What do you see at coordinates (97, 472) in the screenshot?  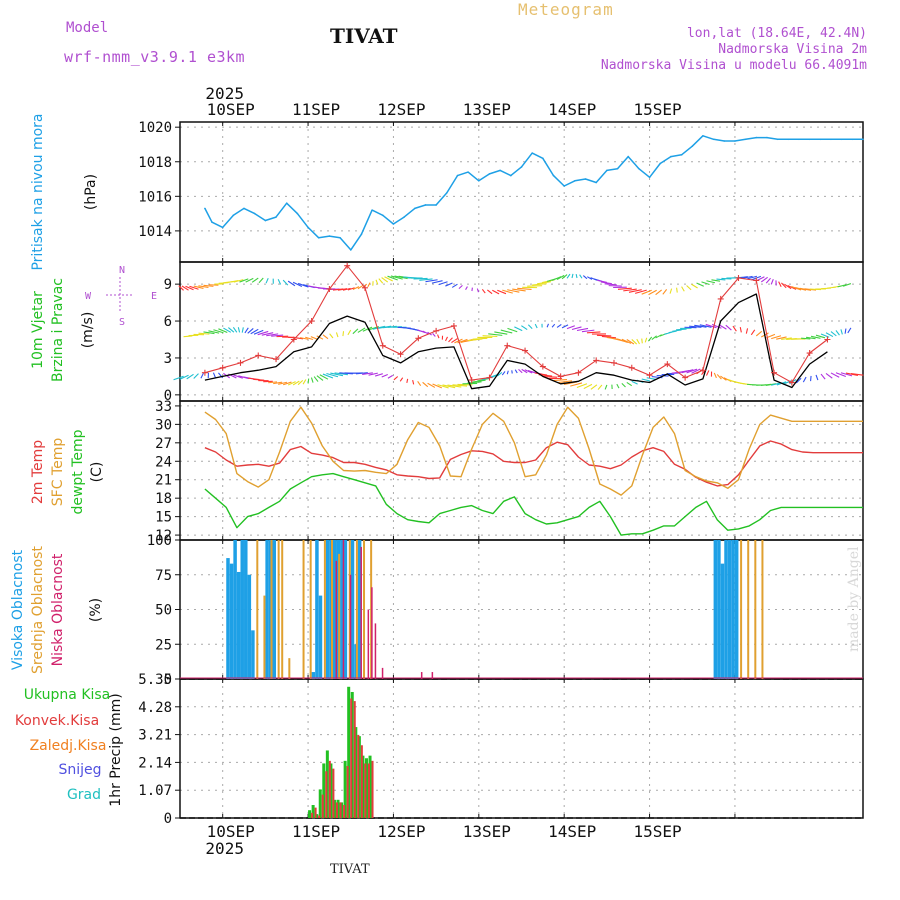 I see `temp-unit: (C)` at bounding box center [97, 472].